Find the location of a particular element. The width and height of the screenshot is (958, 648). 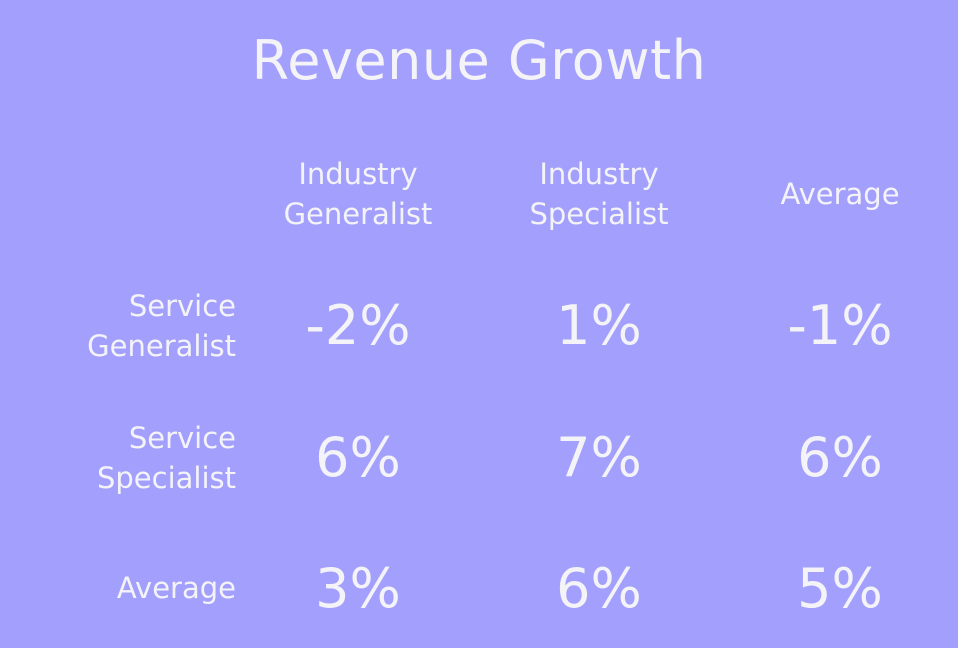

cell-service-specialist-industry-generalist: 6% is located at coordinates (358, 457).